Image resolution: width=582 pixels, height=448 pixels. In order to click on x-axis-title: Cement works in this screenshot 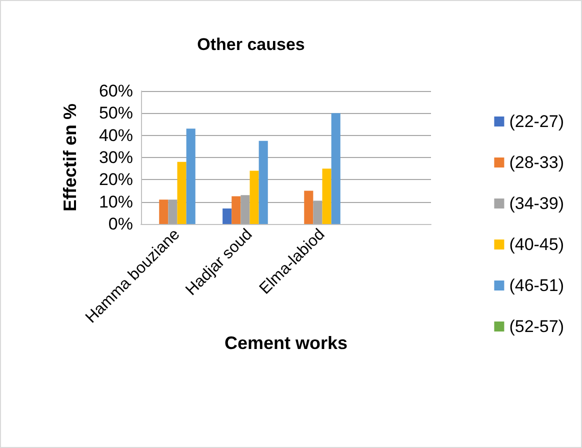, I will do `click(286, 343)`.